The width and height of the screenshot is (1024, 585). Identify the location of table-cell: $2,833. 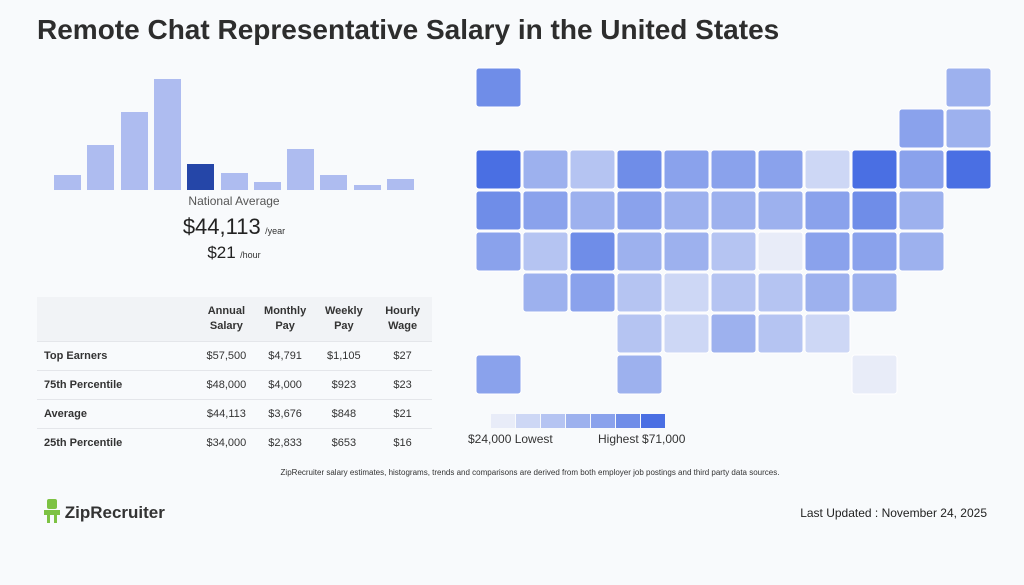
(285, 442).